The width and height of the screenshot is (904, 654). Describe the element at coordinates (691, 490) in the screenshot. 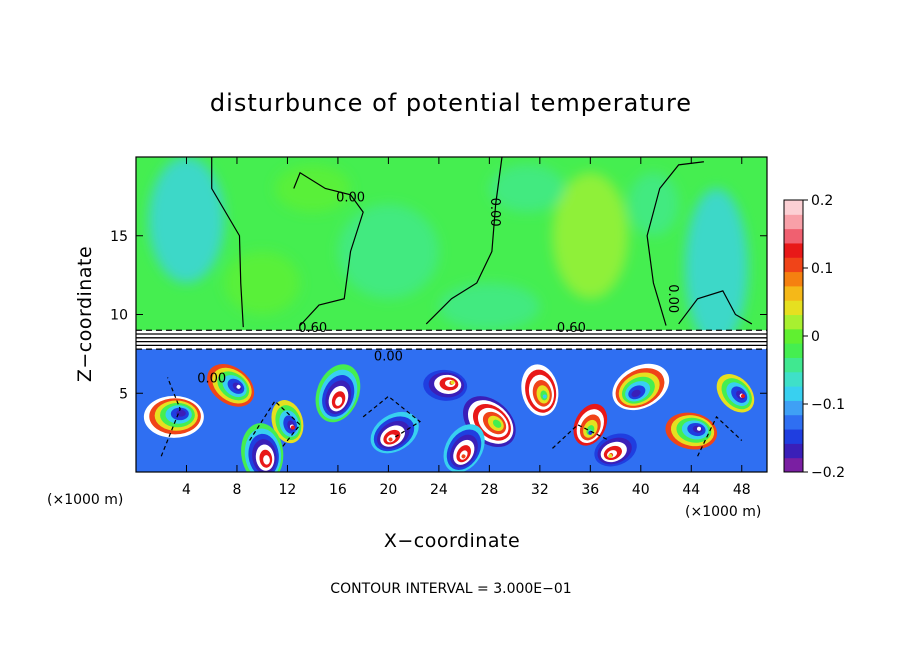

I see `x-tick-label: 44` at that location.